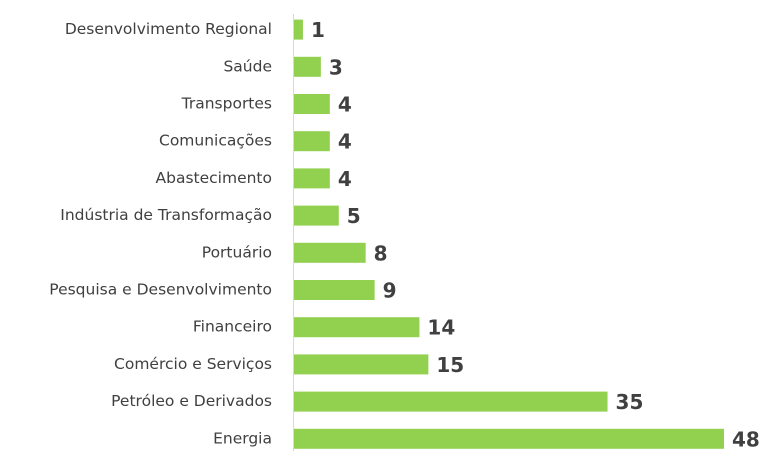  What do you see at coordinates (746, 439) in the screenshot?
I see `data-label: 48` at bounding box center [746, 439].